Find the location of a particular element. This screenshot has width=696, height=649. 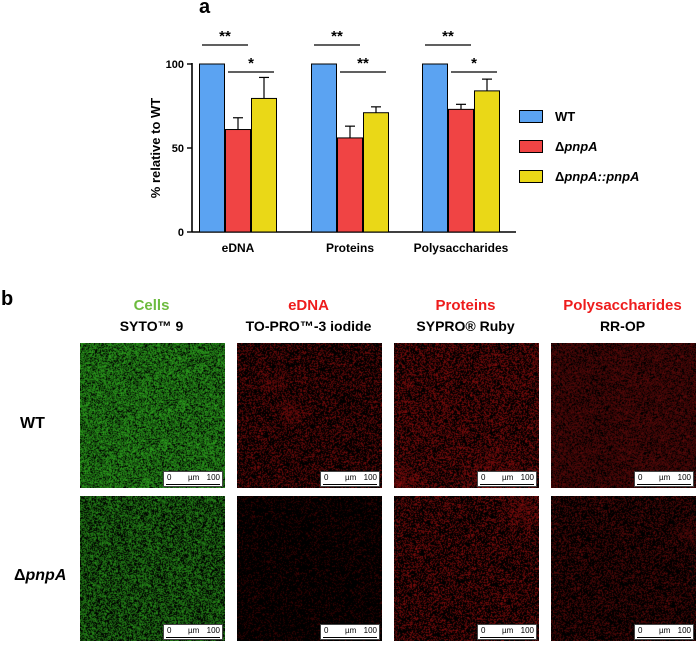

legend-item-wt: WT is located at coordinates (579, 116).